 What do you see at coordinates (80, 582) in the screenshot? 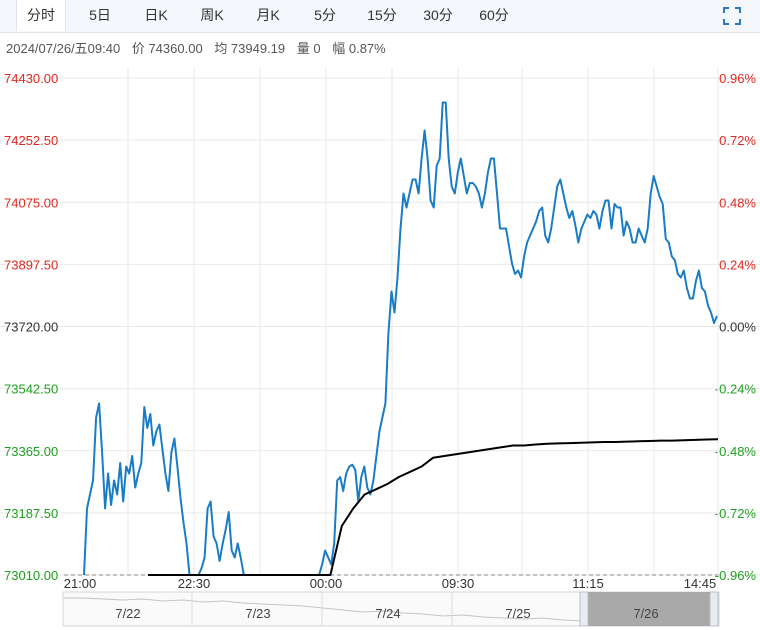
I see `x-tick-label: 21:00` at bounding box center [80, 582].